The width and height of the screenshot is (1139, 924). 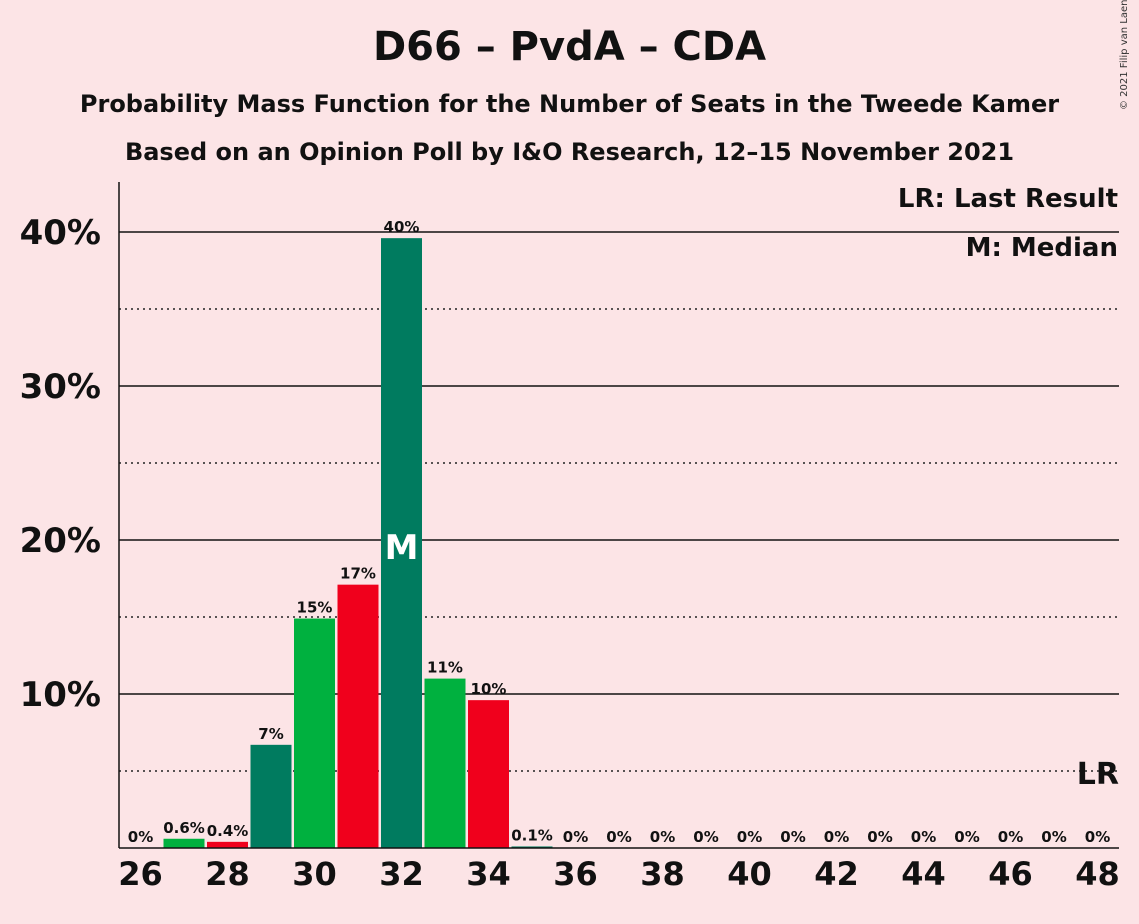 I want to click on y-tick-label-10: 10%, so click(x=60, y=695).